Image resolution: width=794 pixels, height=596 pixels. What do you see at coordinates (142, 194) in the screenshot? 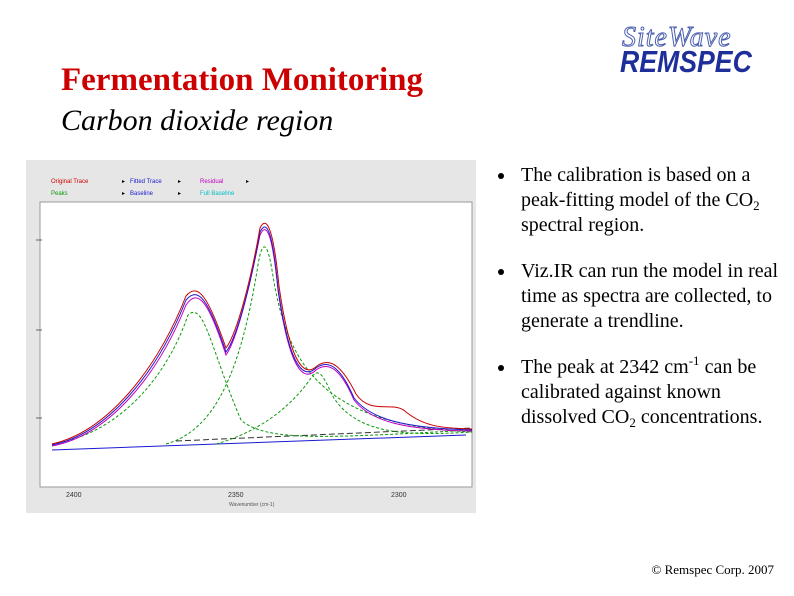
I see `legend-entry: Baseline` at bounding box center [142, 194].